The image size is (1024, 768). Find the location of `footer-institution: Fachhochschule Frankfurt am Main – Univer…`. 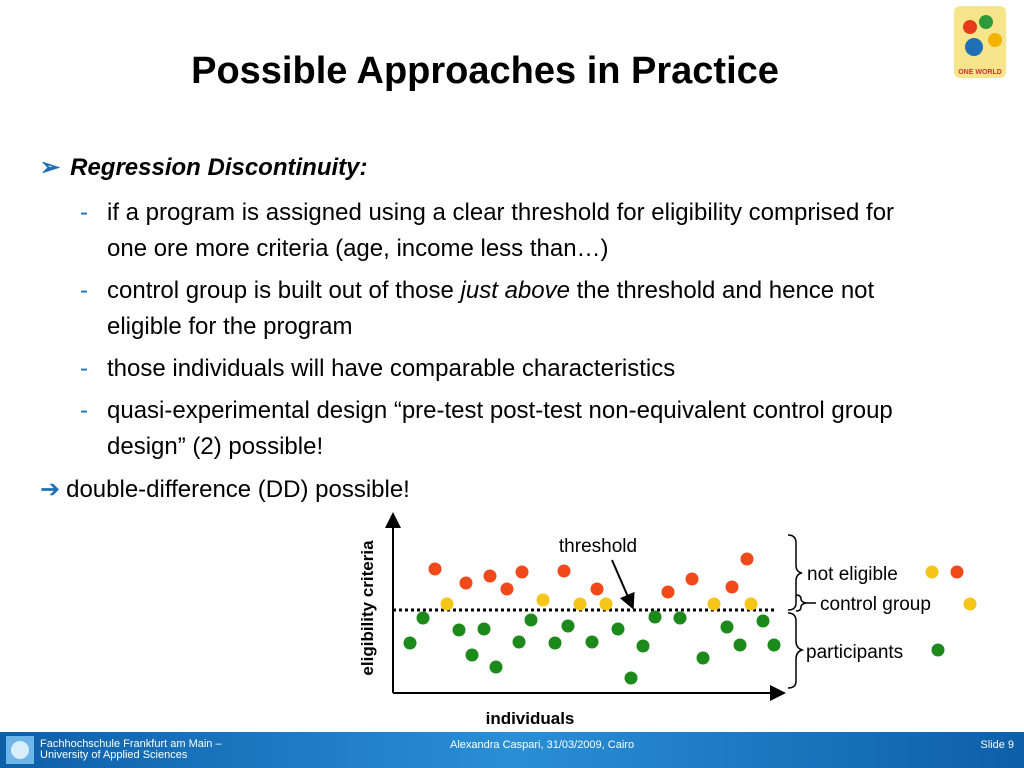

footer-institution: Fachhochschule Frankfurt am Main – Univer… is located at coordinates (131, 750).